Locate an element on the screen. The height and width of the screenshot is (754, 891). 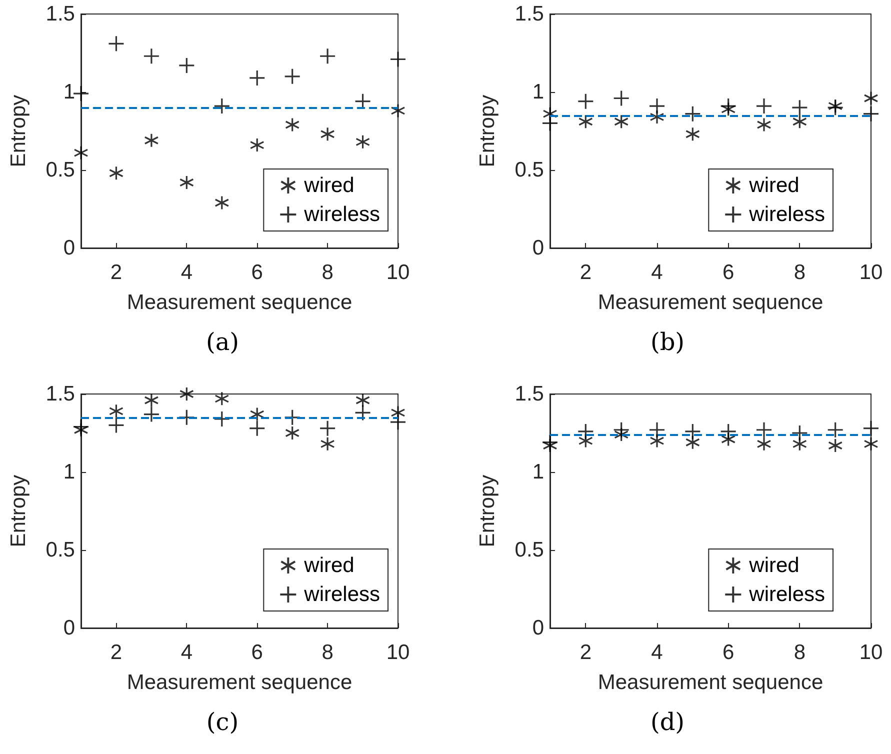
text: (c) is located at coordinates (222, 722).